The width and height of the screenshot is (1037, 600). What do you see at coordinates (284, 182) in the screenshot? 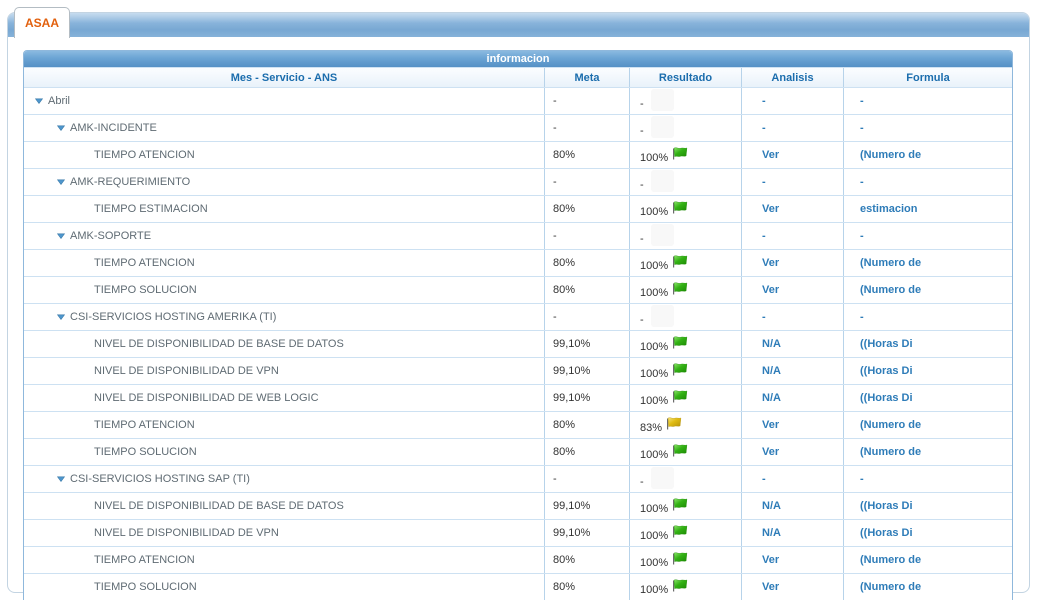
I see `row-label-cell: AMK-REQUERIMIENTO` at bounding box center [284, 182].